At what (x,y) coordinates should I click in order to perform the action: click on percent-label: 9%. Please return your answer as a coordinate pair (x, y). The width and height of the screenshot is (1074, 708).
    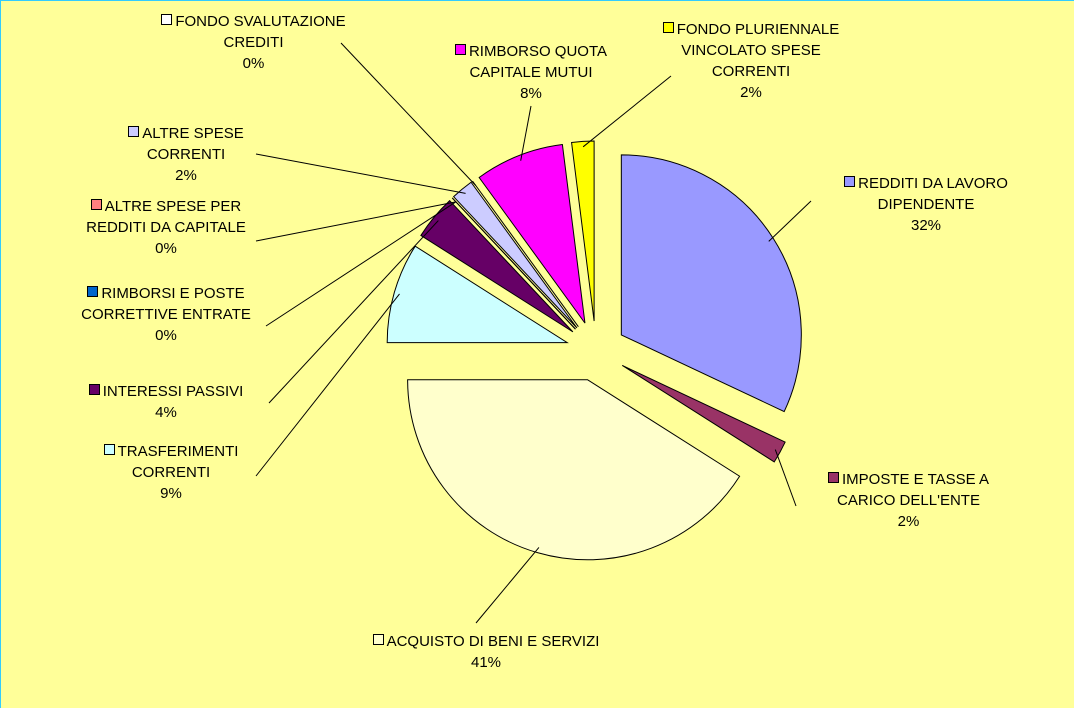
    Looking at the image, I should click on (171, 493).